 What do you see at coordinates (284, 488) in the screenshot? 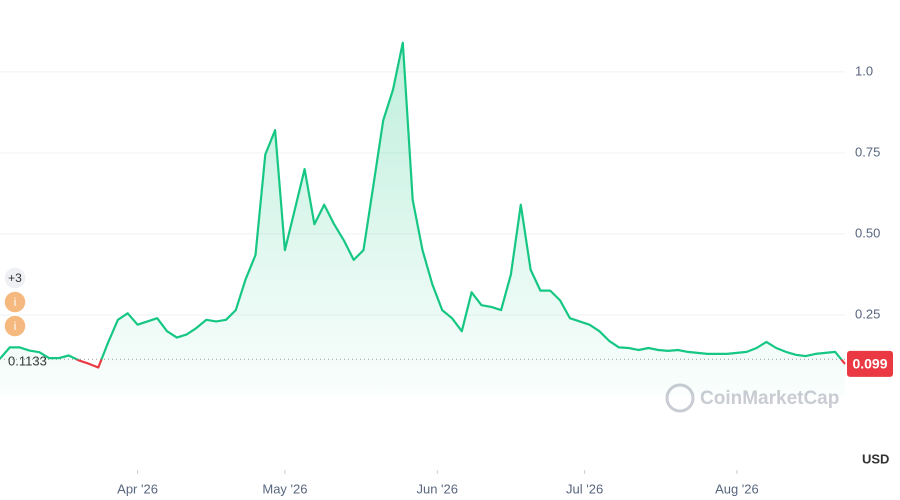
I see `x-tick-label: May '26` at bounding box center [284, 488].